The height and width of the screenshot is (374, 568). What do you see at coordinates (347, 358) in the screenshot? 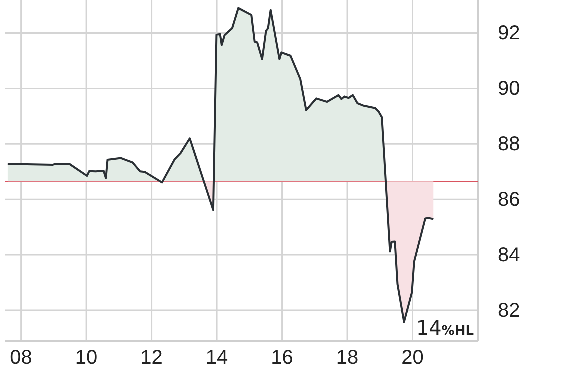
I see `x-tick-label: 18` at bounding box center [347, 358].